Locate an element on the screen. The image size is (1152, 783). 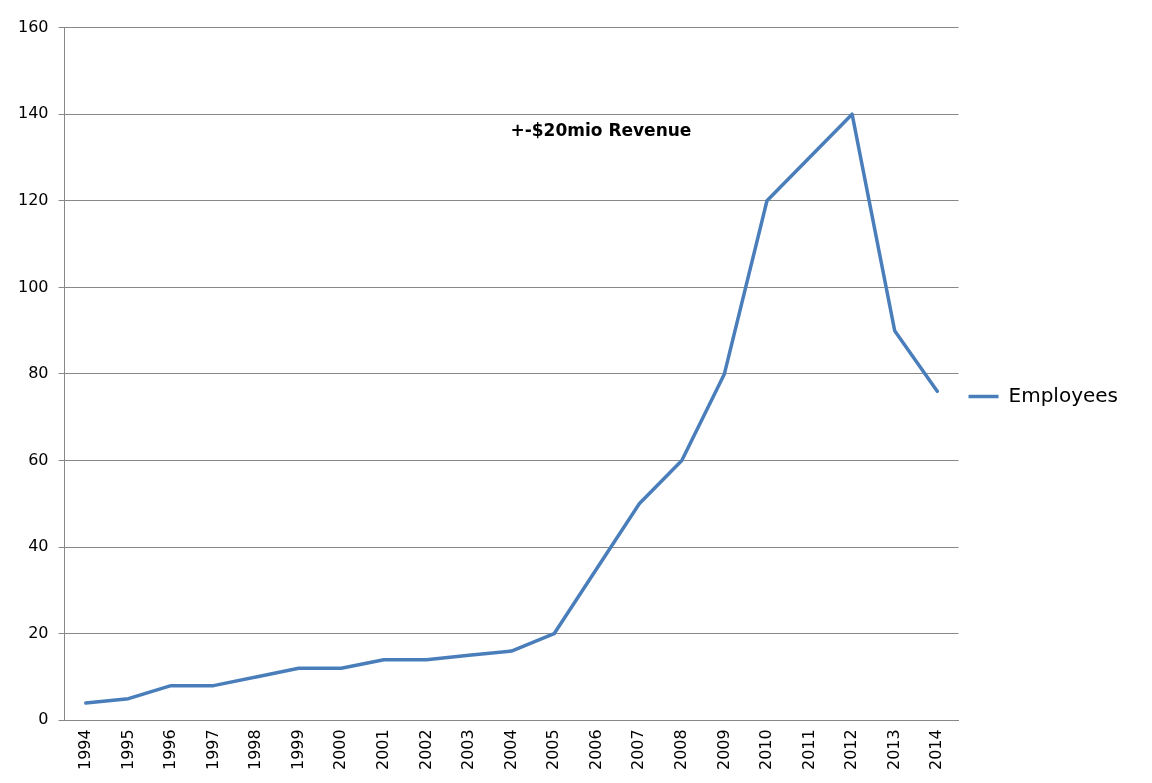
legend-label: Employees is located at coordinates (1063, 394).